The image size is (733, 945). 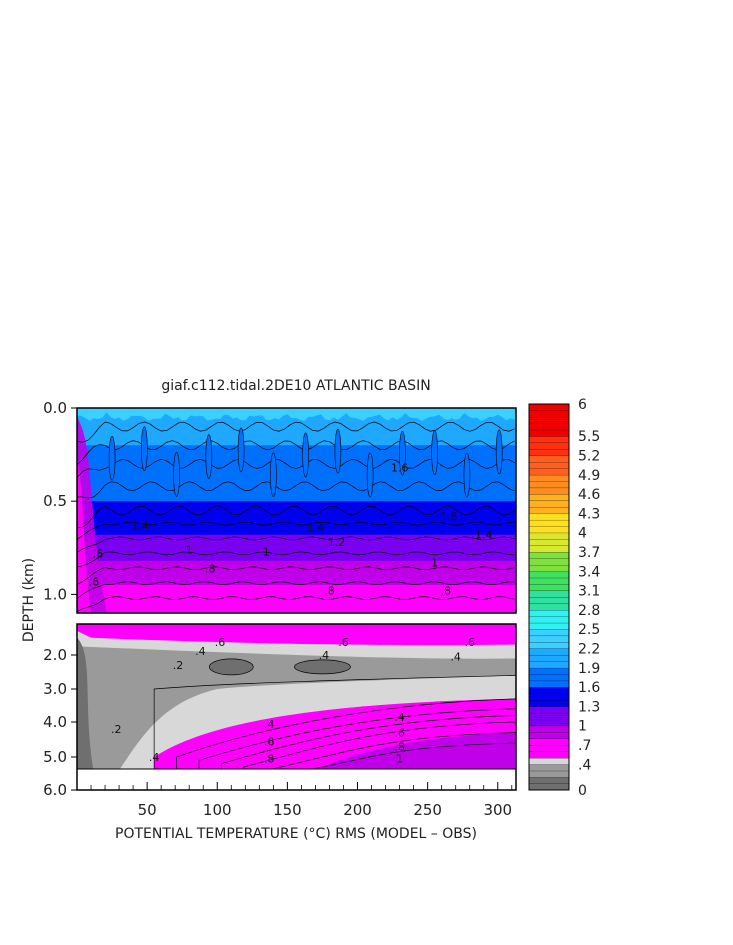 I want to click on x-tick-label: 200, so click(x=357, y=810).